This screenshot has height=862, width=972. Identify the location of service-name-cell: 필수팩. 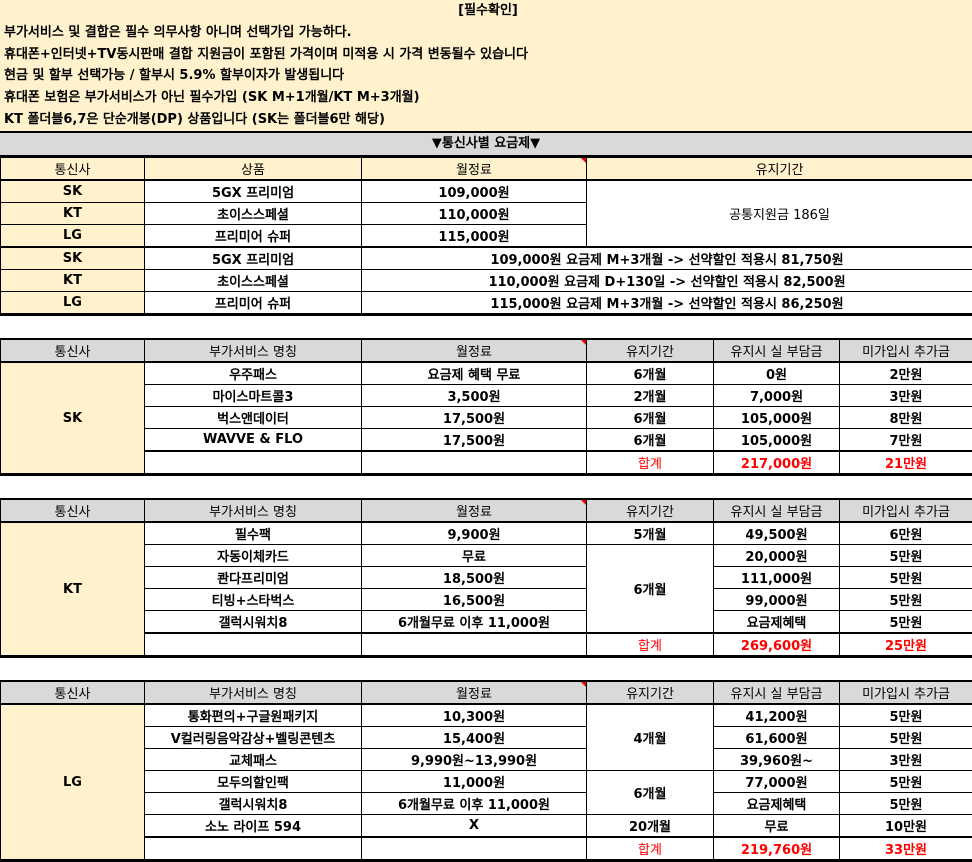
(253, 533).